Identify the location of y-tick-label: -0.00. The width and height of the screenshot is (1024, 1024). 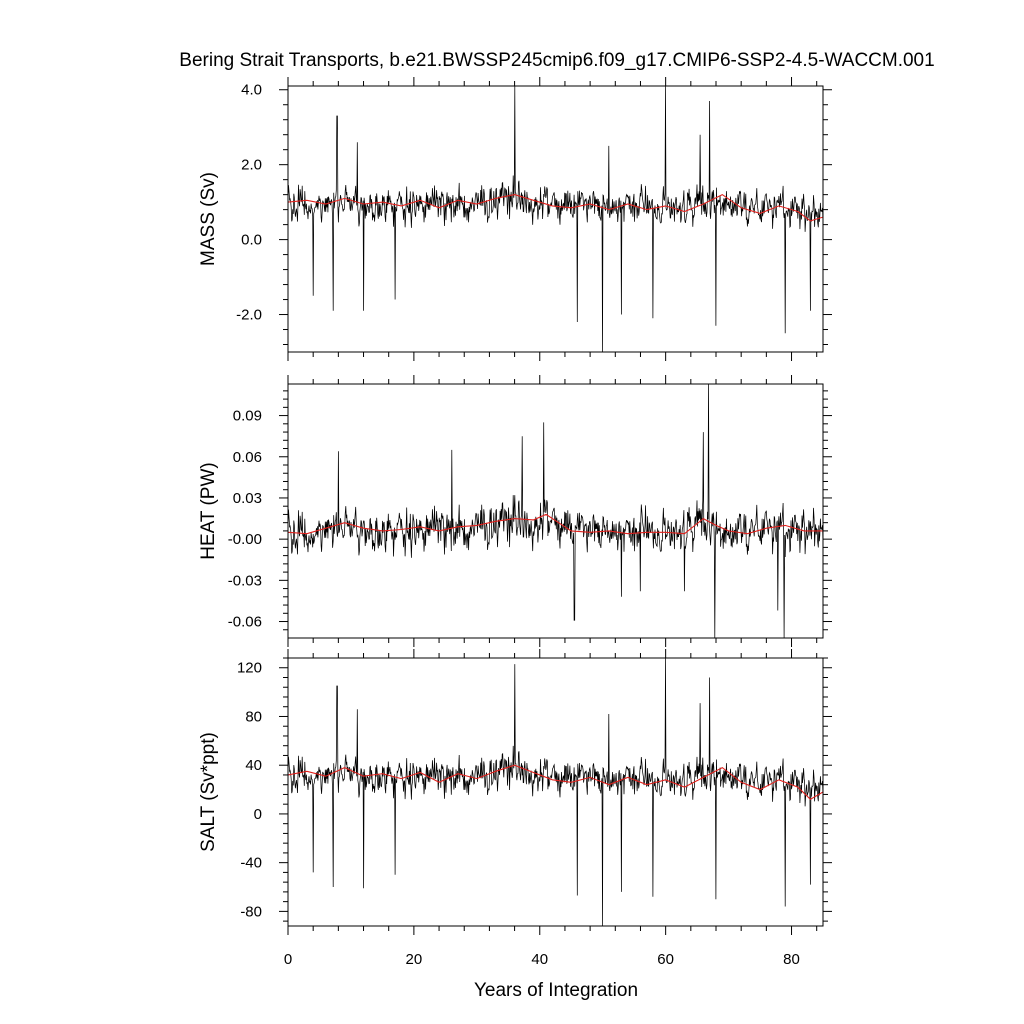
(245, 539).